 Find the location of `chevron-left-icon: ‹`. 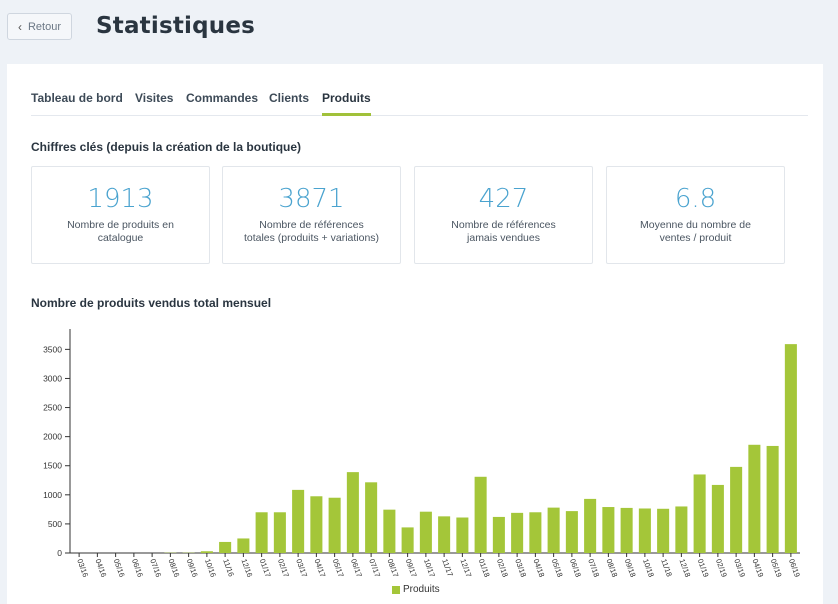

chevron-left-icon: ‹ is located at coordinates (19, 26).